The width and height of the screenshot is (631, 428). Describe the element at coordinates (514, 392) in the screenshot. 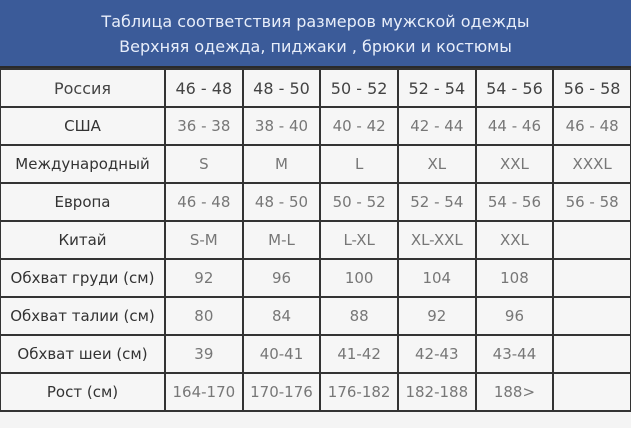

I see `table-cell: 188>` at that location.